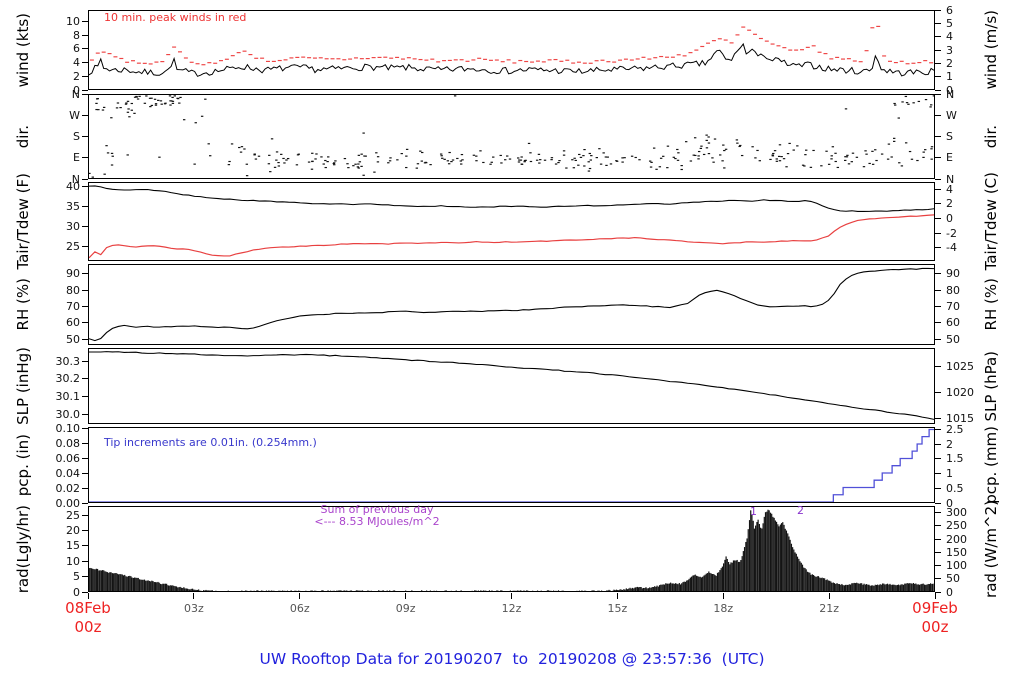  I want to click on y-tick-label: 8, so click(76, 35).